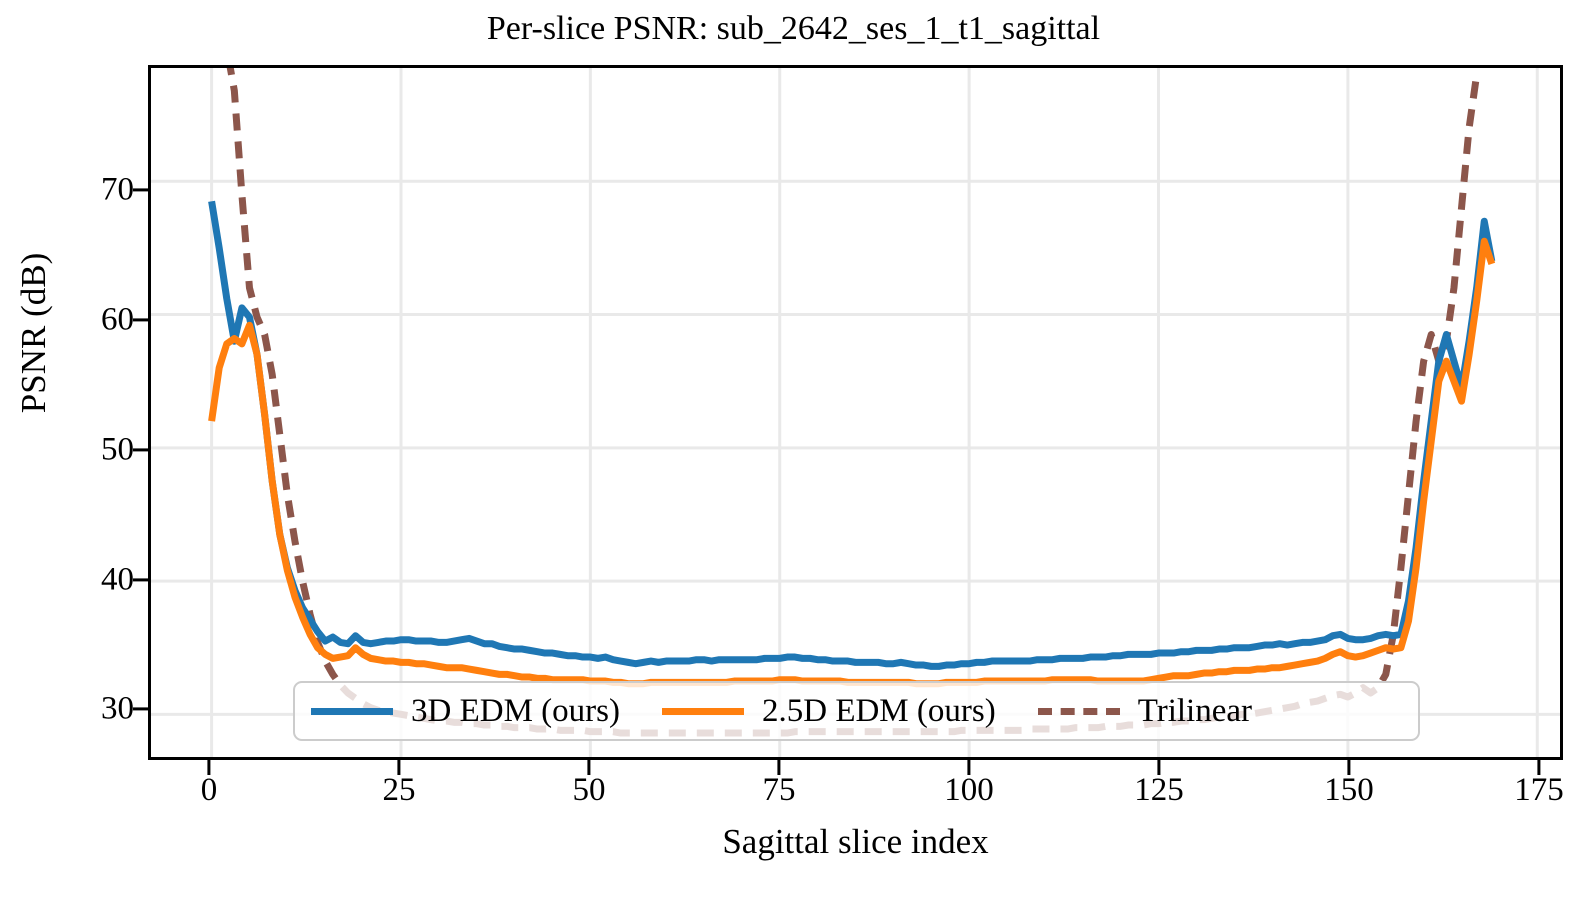 The image size is (1587, 900). I want to click on x-tick-label-0: 0, so click(209, 790).